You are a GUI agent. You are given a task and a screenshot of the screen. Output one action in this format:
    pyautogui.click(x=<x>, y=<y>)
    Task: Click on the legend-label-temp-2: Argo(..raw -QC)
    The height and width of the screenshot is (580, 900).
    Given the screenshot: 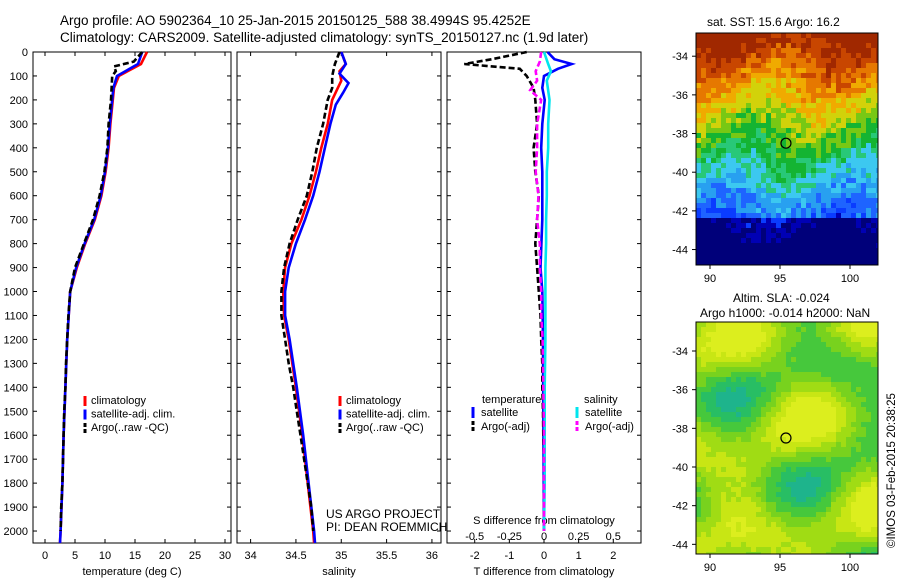 What is the action you would take?
    pyautogui.click(x=130, y=428)
    